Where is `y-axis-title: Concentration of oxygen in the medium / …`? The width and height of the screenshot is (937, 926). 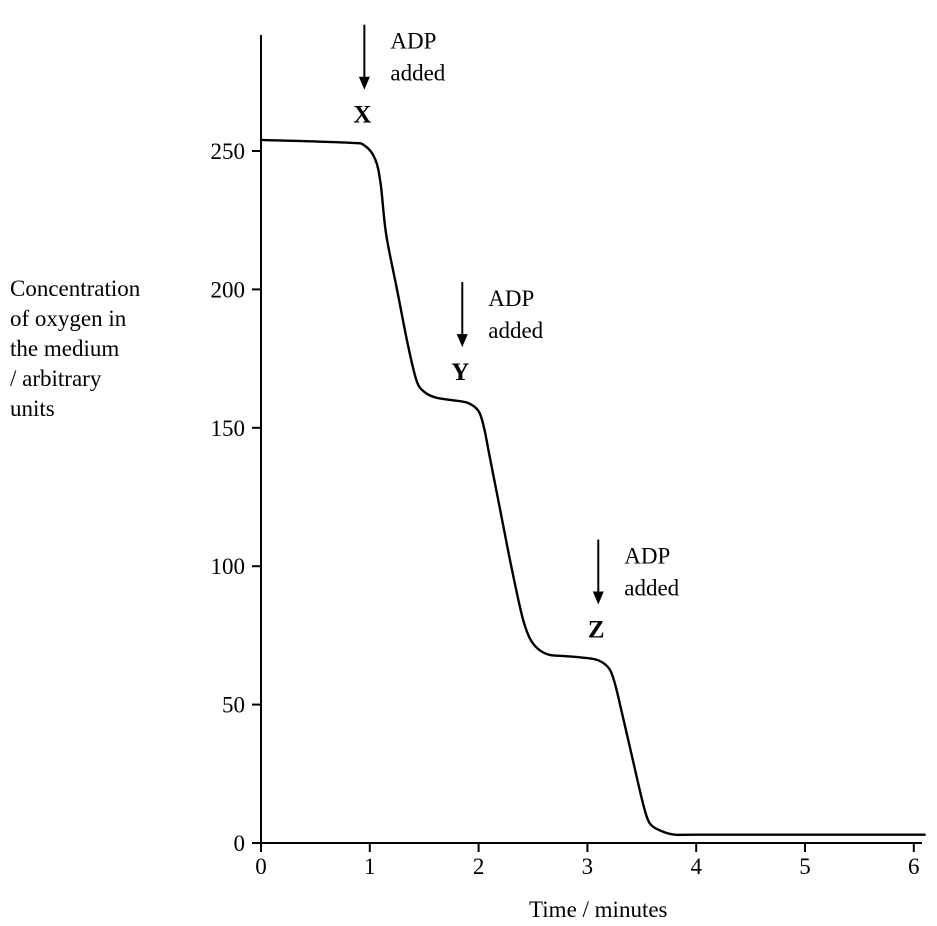
y-axis-title: Concentration of oxygen in the medium / … is located at coordinates (100, 349).